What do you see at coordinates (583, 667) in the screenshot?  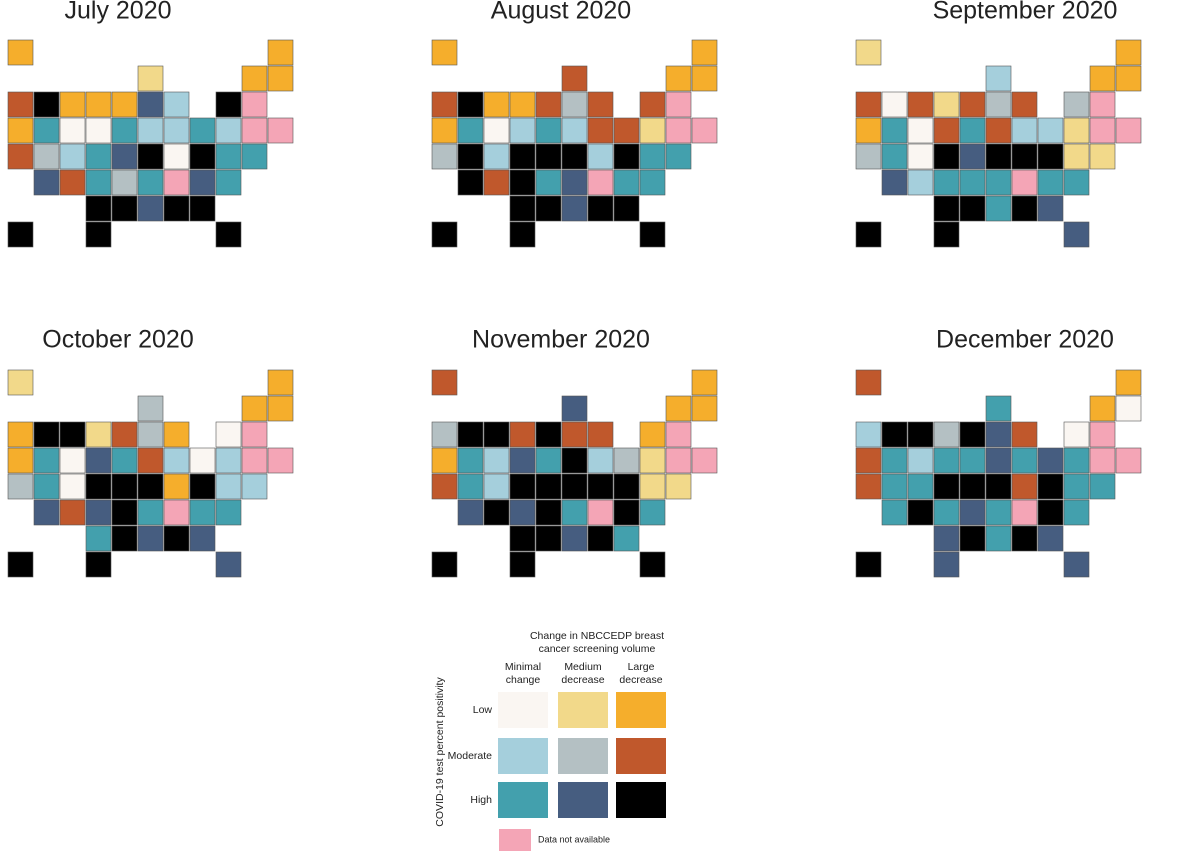 I see `legend-column: Medium` at bounding box center [583, 667].